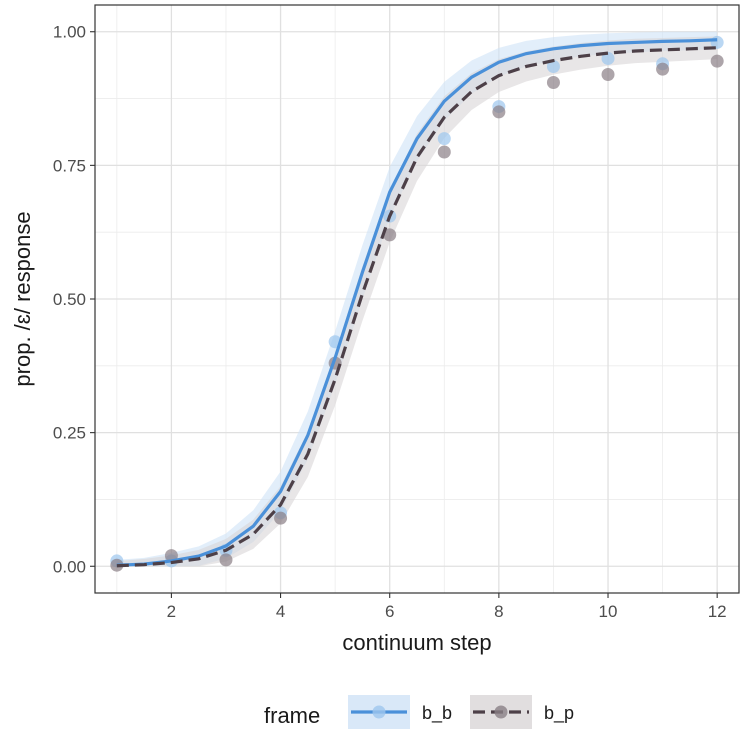 The height and width of the screenshot is (731, 743). What do you see at coordinates (69, 566) in the screenshot?
I see `y-tick-label: 0.00` at bounding box center [69, 566].